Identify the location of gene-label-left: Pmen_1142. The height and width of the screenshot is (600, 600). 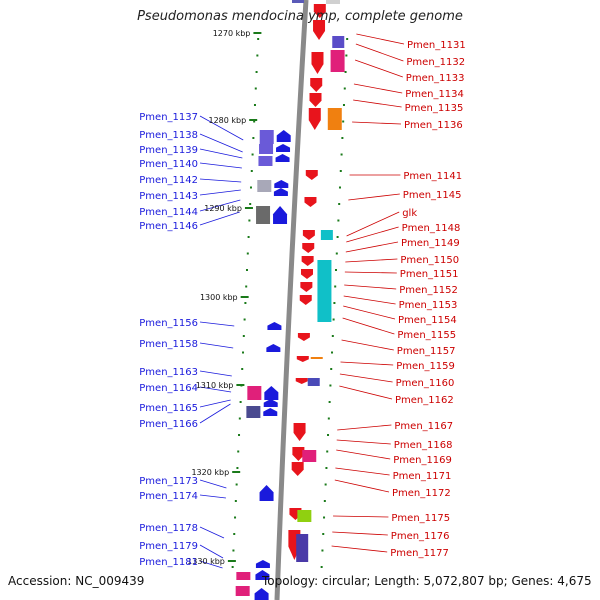
(168, 180).